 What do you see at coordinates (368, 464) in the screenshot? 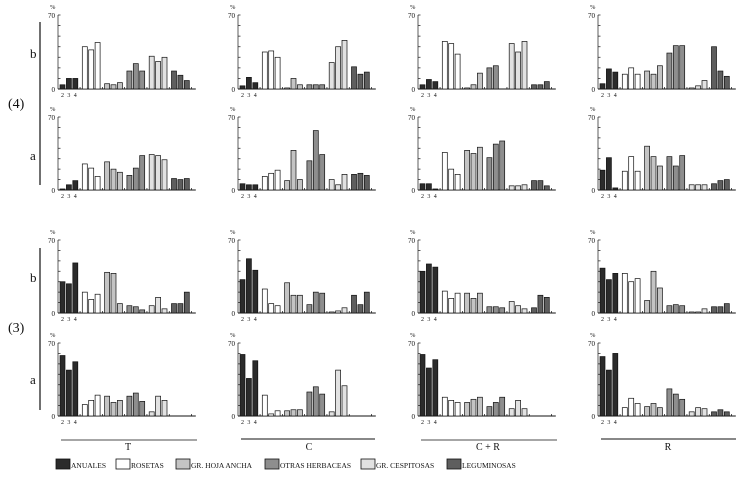
I see `legend-swatch-gr-cespitosas` at bounding box center [368, 464].